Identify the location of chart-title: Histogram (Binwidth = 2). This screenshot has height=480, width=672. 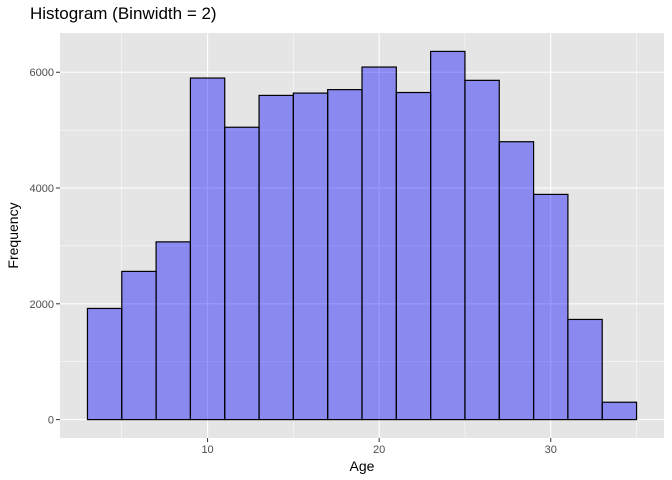
(123, 13).